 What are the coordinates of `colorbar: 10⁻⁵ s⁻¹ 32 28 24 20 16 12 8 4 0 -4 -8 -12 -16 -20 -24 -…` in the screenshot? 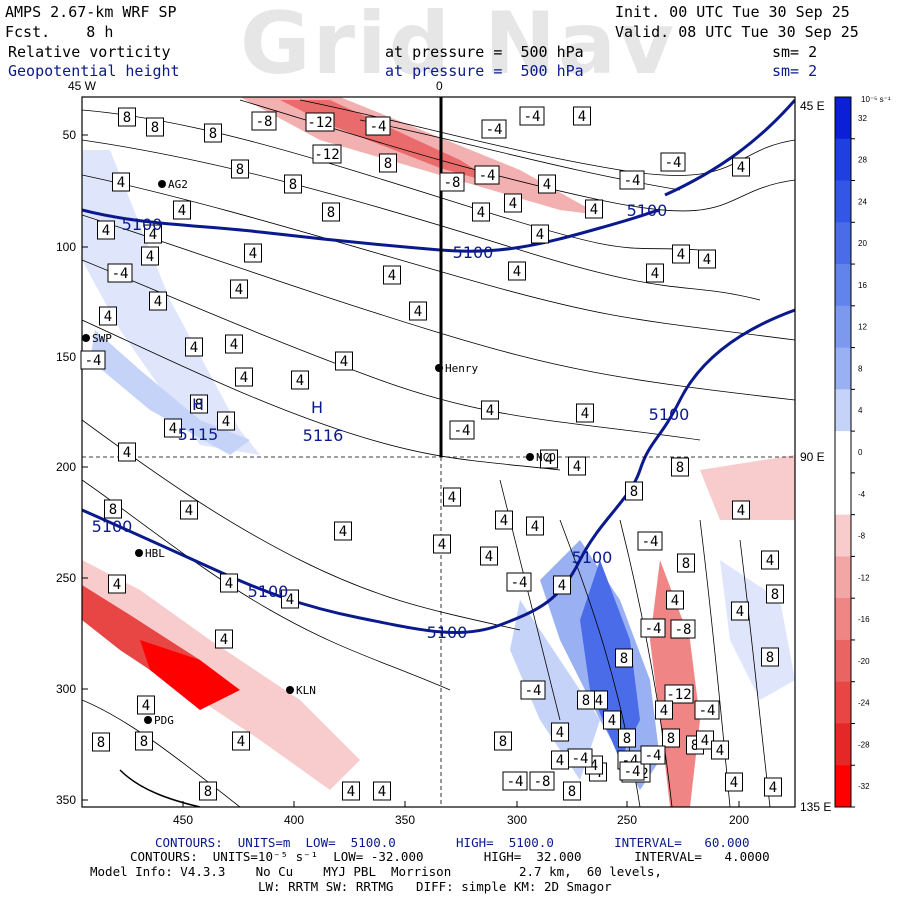 It's located at (862, 451).